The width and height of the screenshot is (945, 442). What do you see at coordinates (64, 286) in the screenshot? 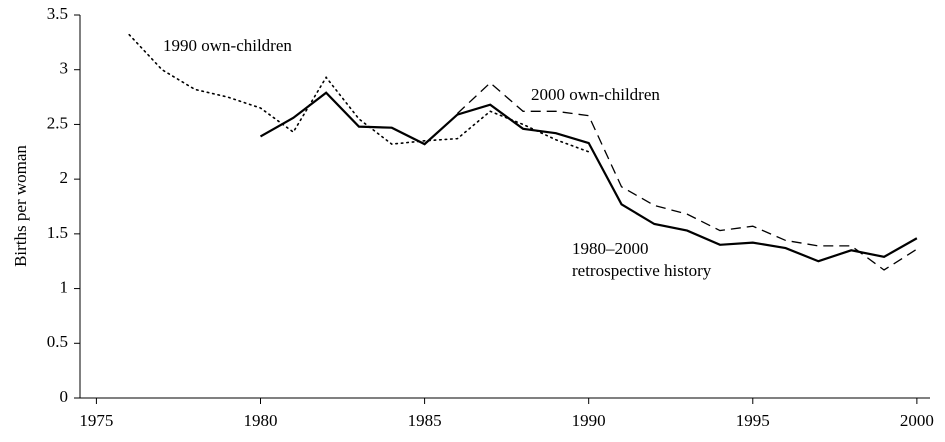
I see `y-tick-label: 1` at bounding box center [64, 286].